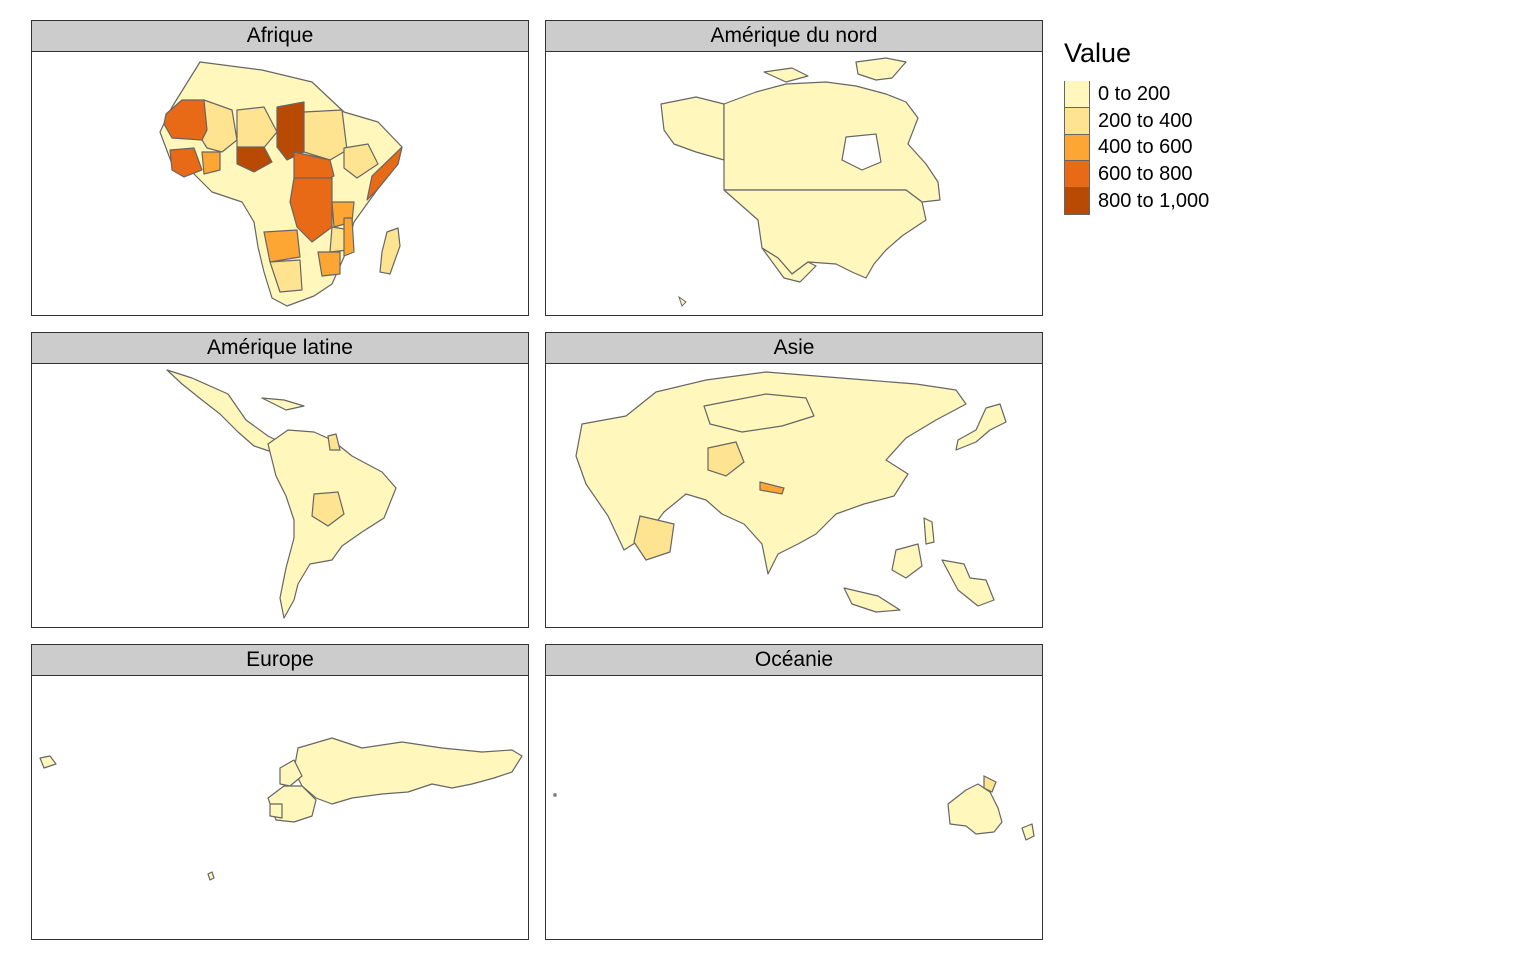  I want to click on legend-item: 600 to 800, so click(1136, 175).